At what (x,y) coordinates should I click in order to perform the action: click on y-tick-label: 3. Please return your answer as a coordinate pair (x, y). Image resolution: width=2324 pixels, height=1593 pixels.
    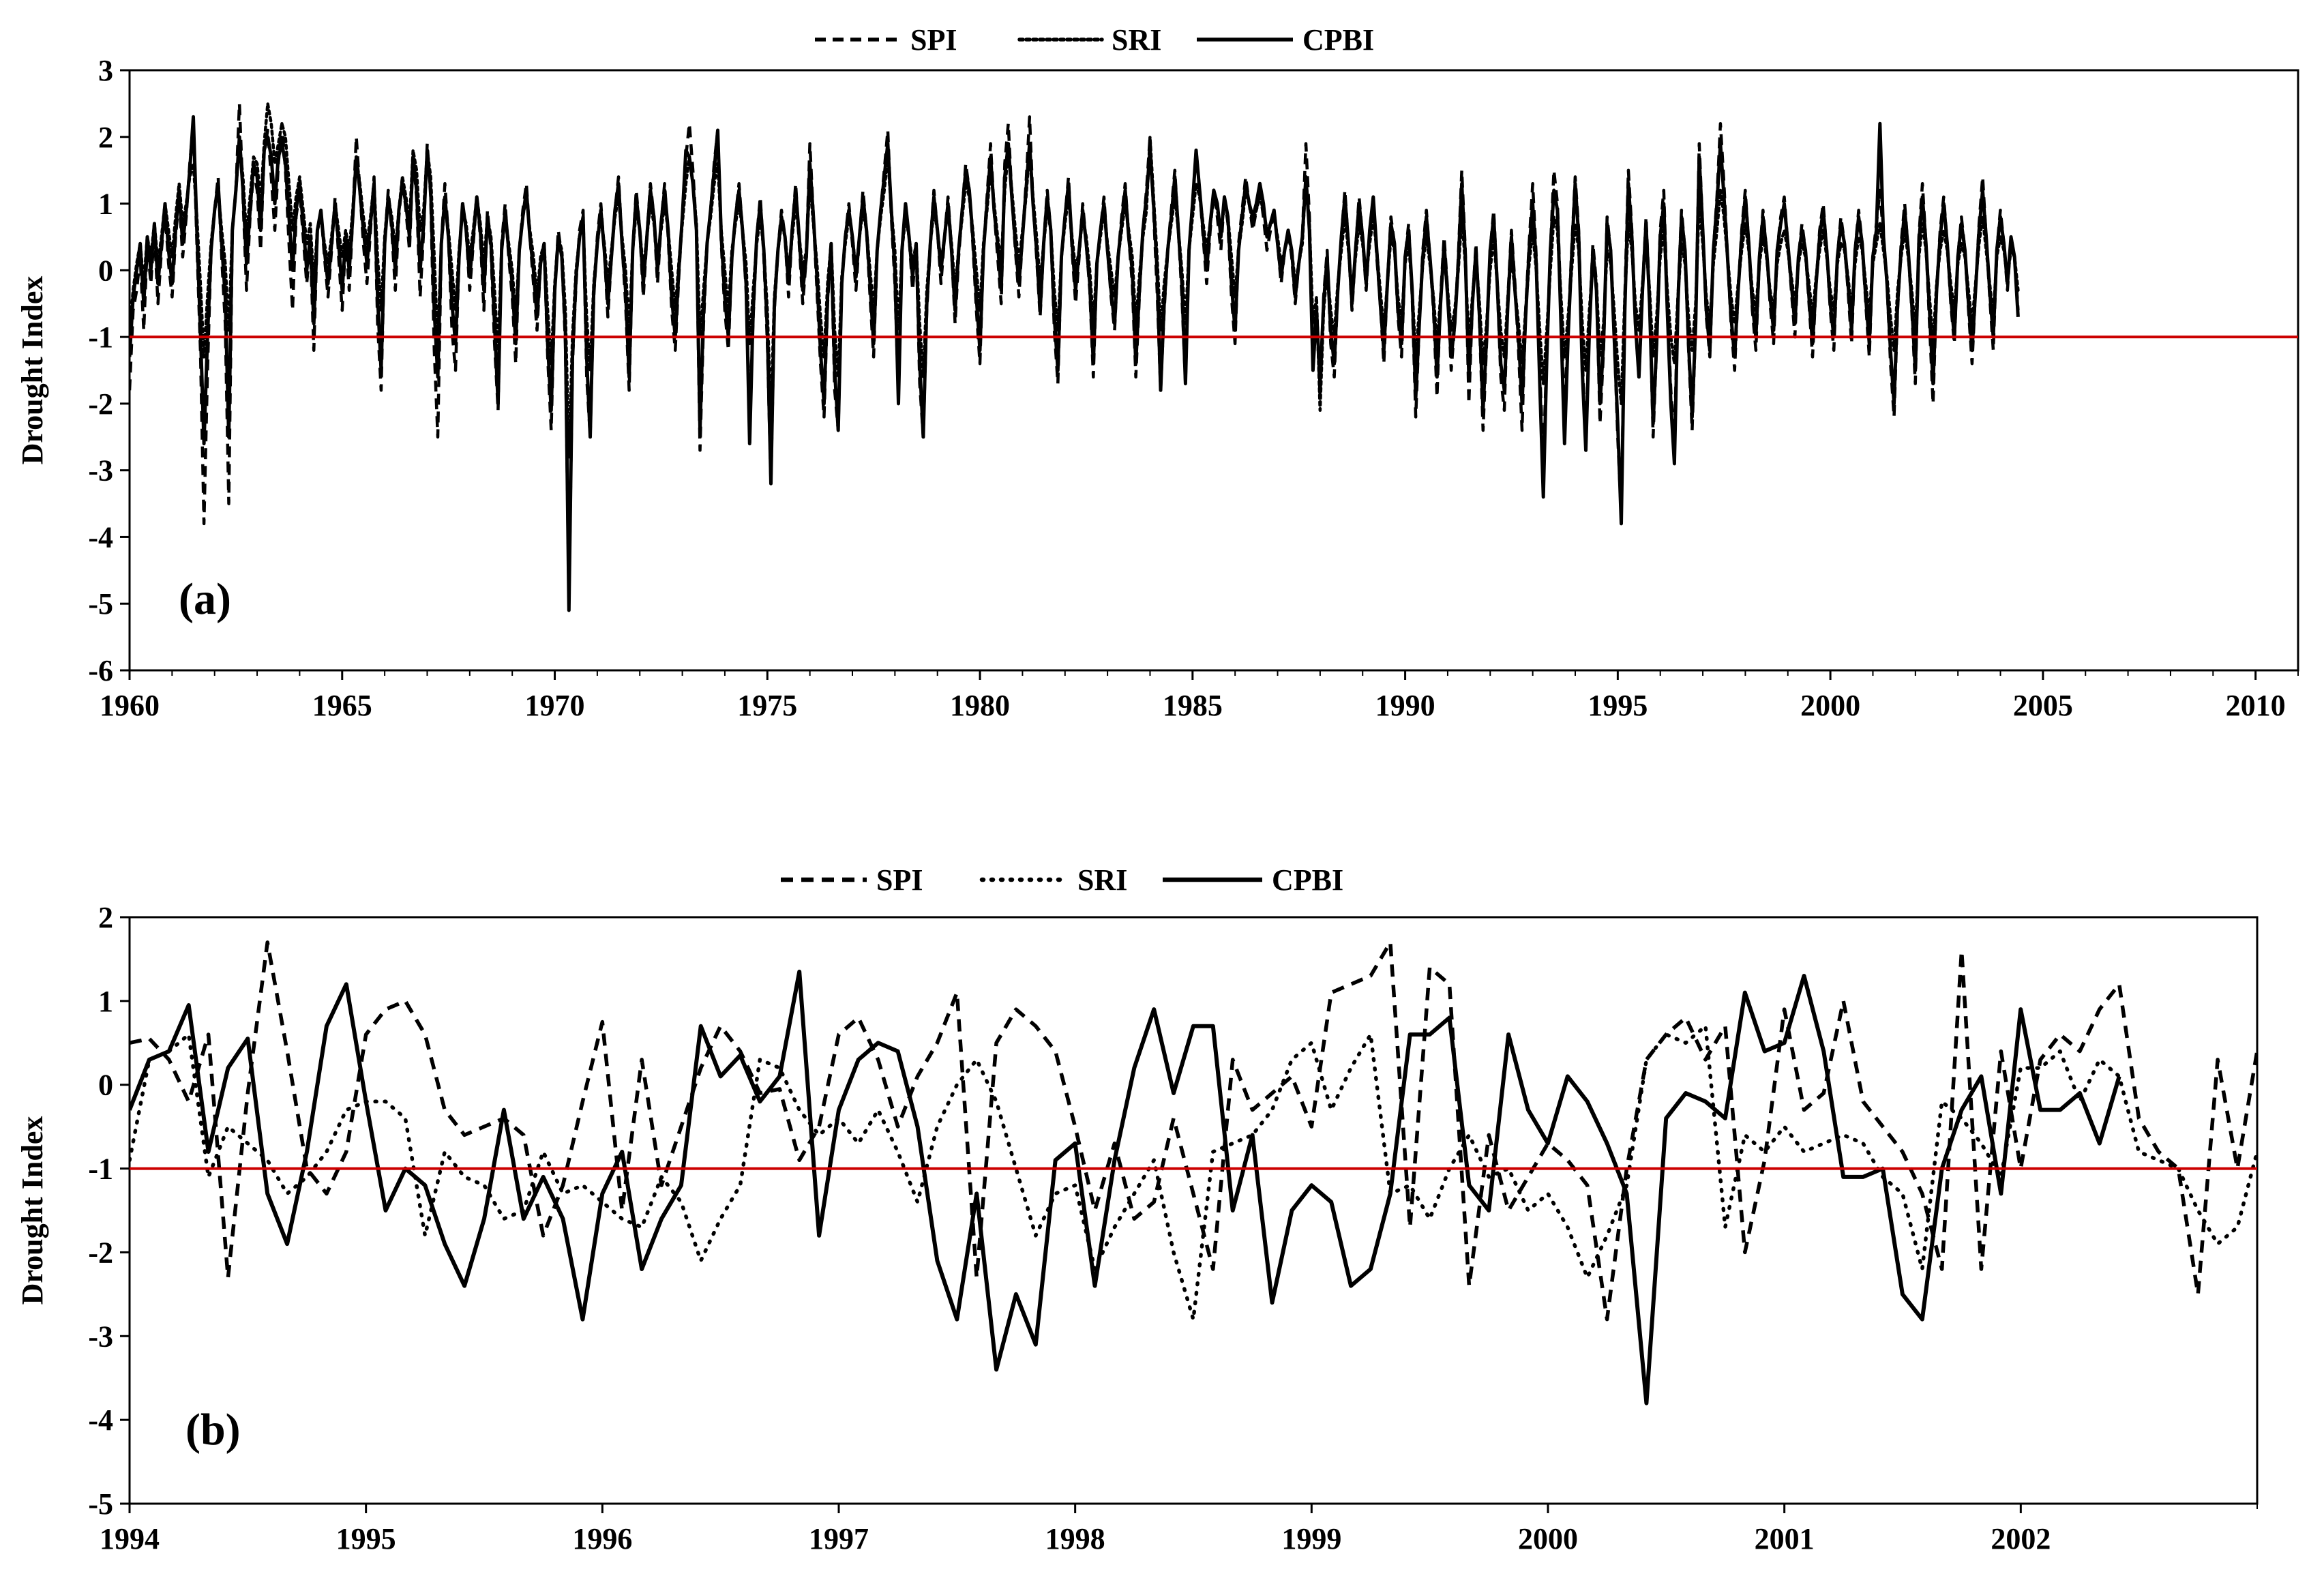
    Looking at the image, I should click on (105, 70).